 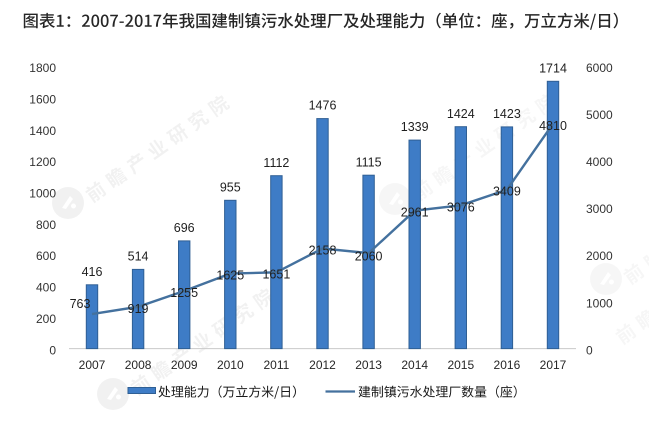 What do you see at coordinates (323, 251) in the screenshot?
I see `svg-text: 2158` at bounding box center [323, 251].